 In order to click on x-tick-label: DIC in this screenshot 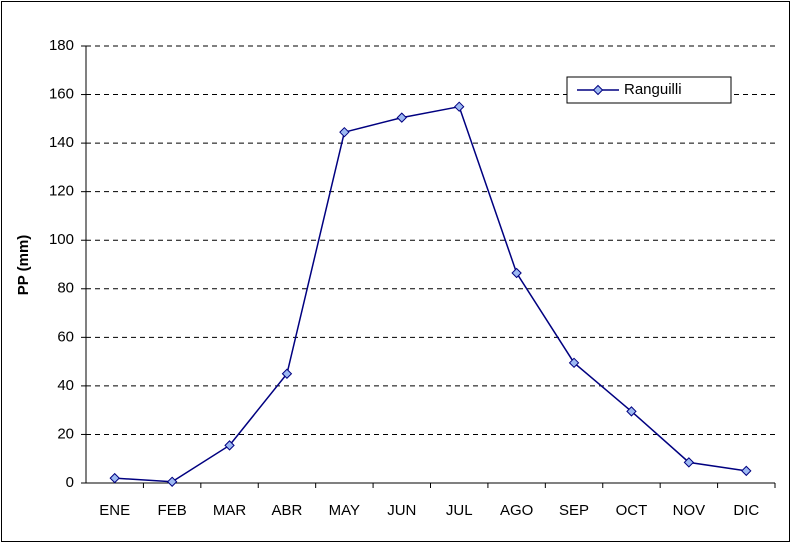, I will do `click(746, 510)`.